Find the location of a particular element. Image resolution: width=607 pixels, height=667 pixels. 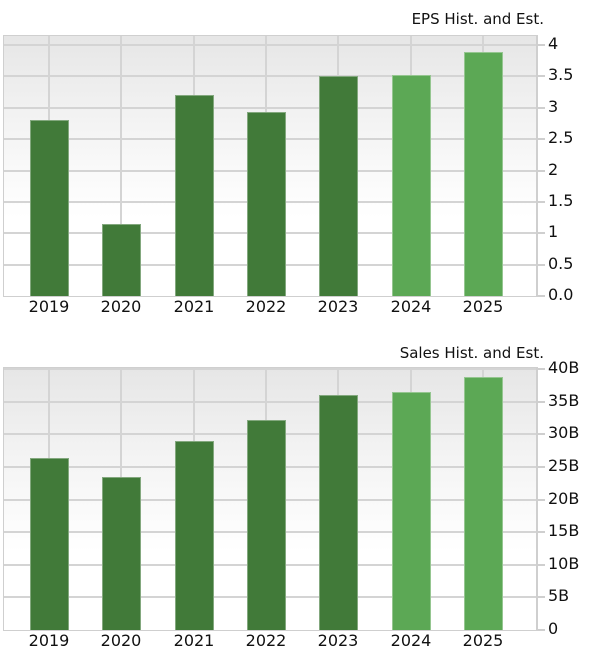

sales-y-tick-label: 15B is located at coordinates (564, 531).